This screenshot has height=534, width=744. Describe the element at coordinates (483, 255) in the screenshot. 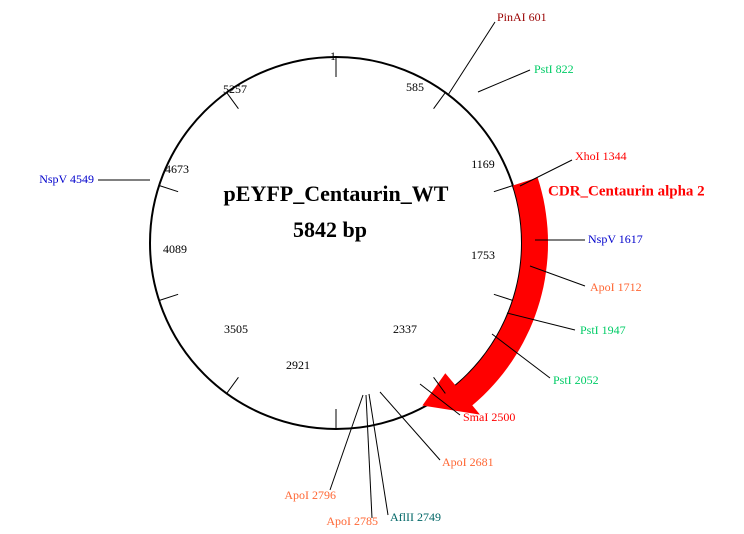

I see `tick-label: 1753` at that location.